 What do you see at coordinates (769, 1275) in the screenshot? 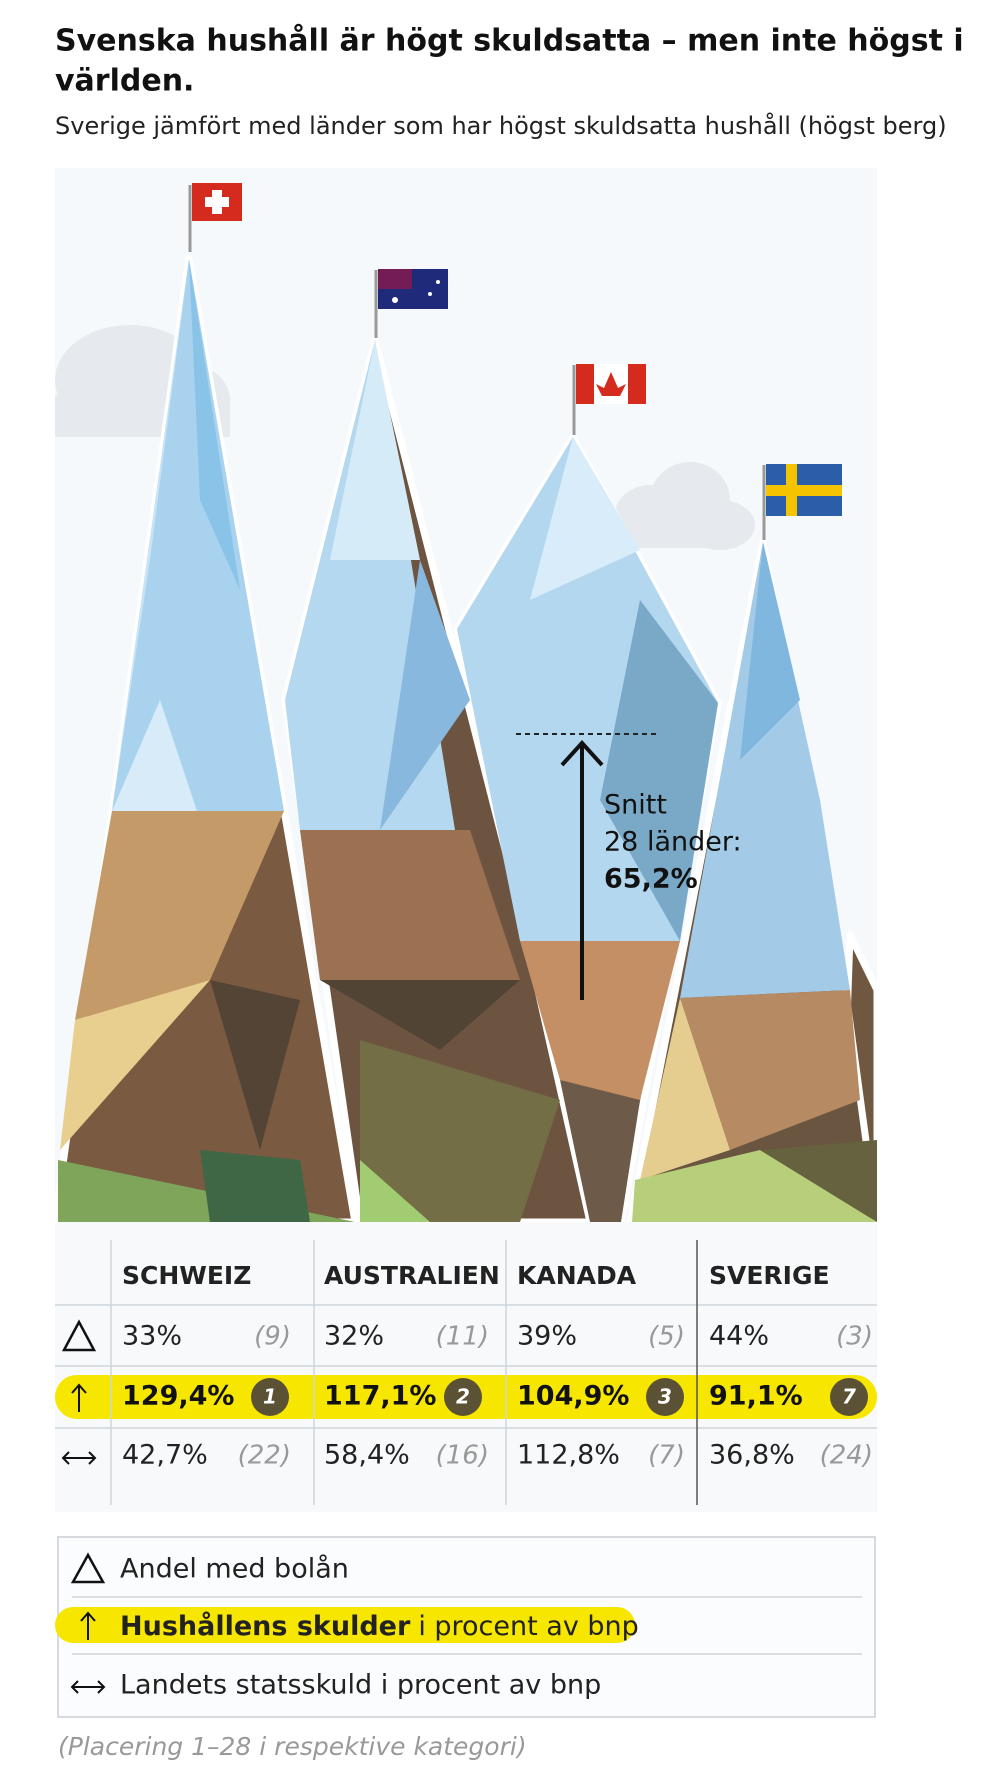
I see `column-header: SVERIGE` at bounding box center [769, 1275].